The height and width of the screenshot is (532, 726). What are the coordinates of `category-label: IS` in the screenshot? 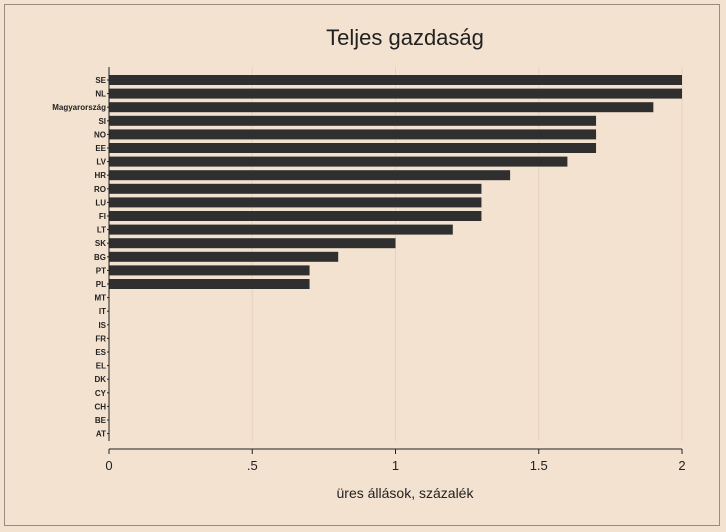 It's located at (102, 325).